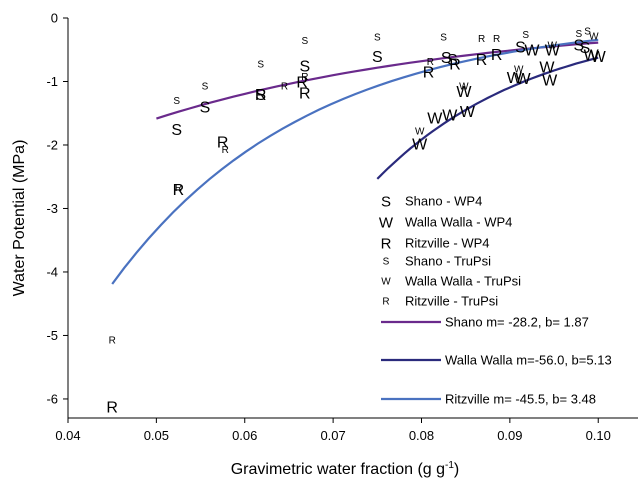 The image size is (638, 485). I want to click on y-tick-label: -4, so click(52, 271).